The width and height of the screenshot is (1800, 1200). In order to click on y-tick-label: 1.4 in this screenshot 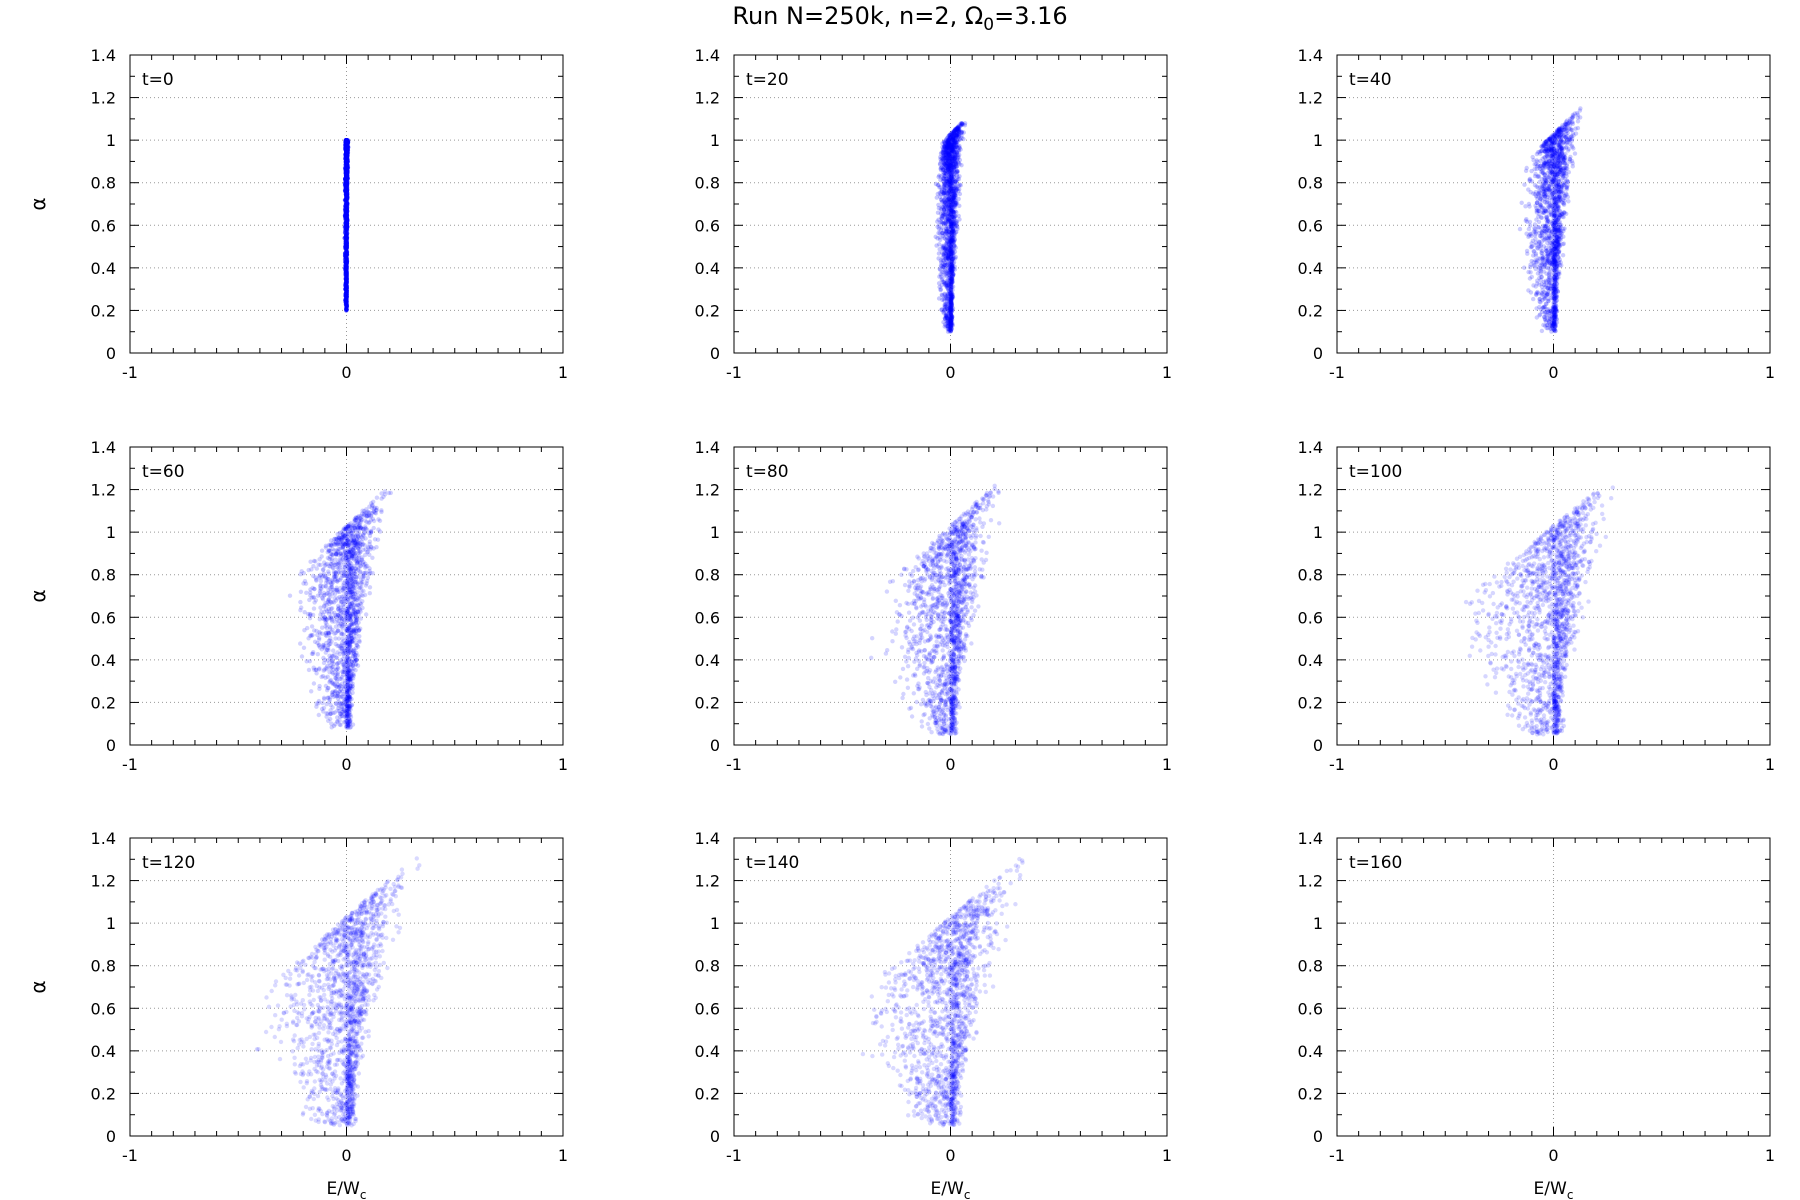, I will do `click(103, 55)`.